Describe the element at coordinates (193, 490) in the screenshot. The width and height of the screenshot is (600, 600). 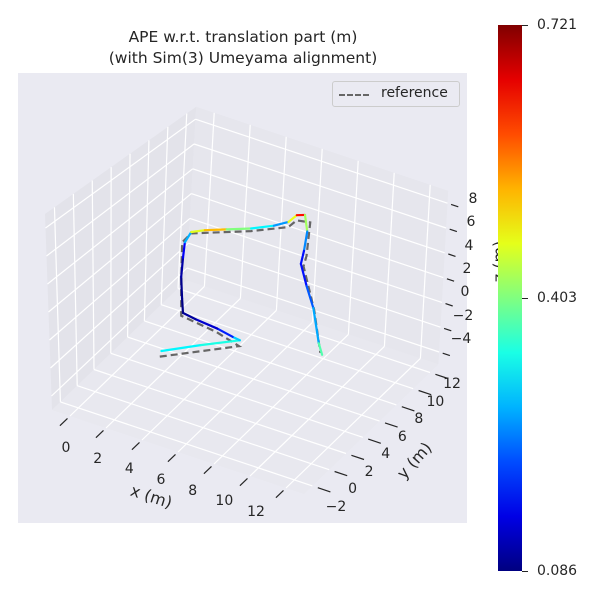
I see `x-tick-label: 8` at that location.